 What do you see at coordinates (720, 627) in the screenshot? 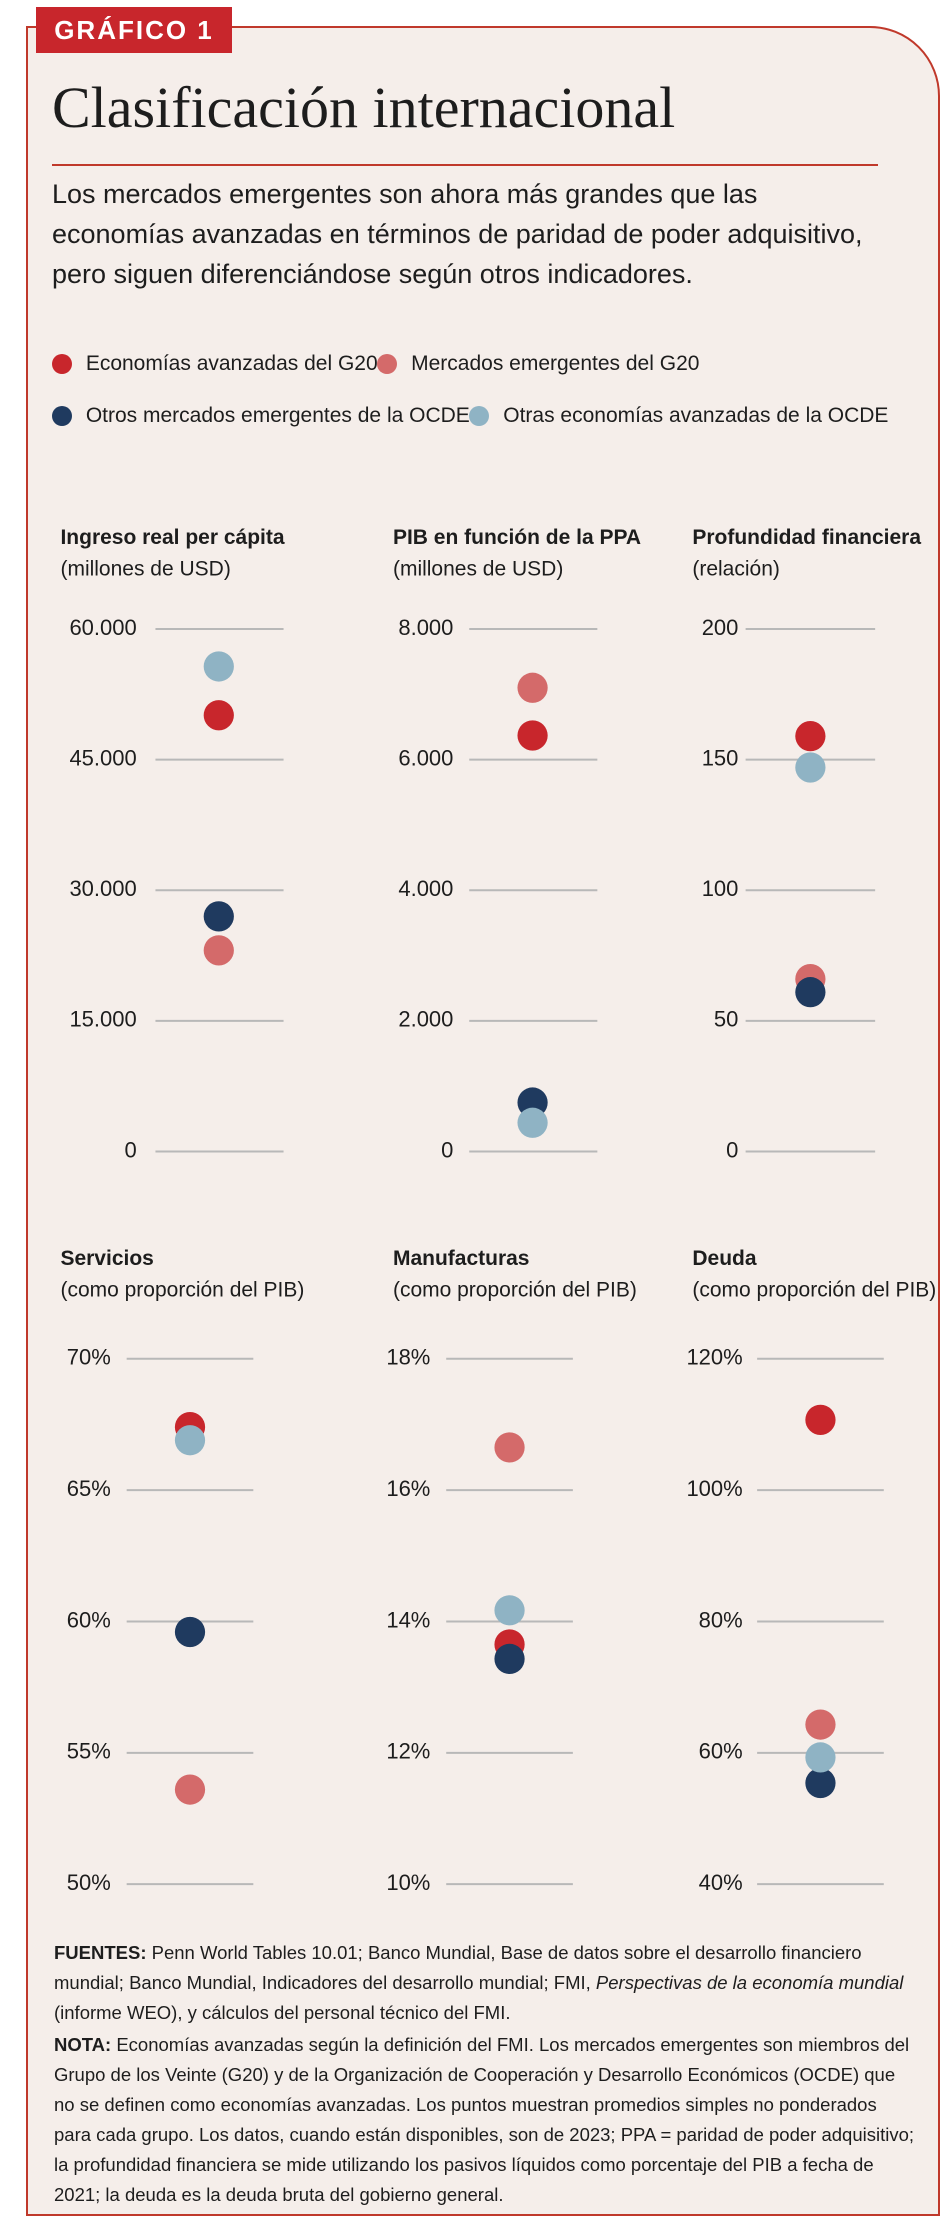
I see `y-tick-label: 200` at bounding box center [720, 627].